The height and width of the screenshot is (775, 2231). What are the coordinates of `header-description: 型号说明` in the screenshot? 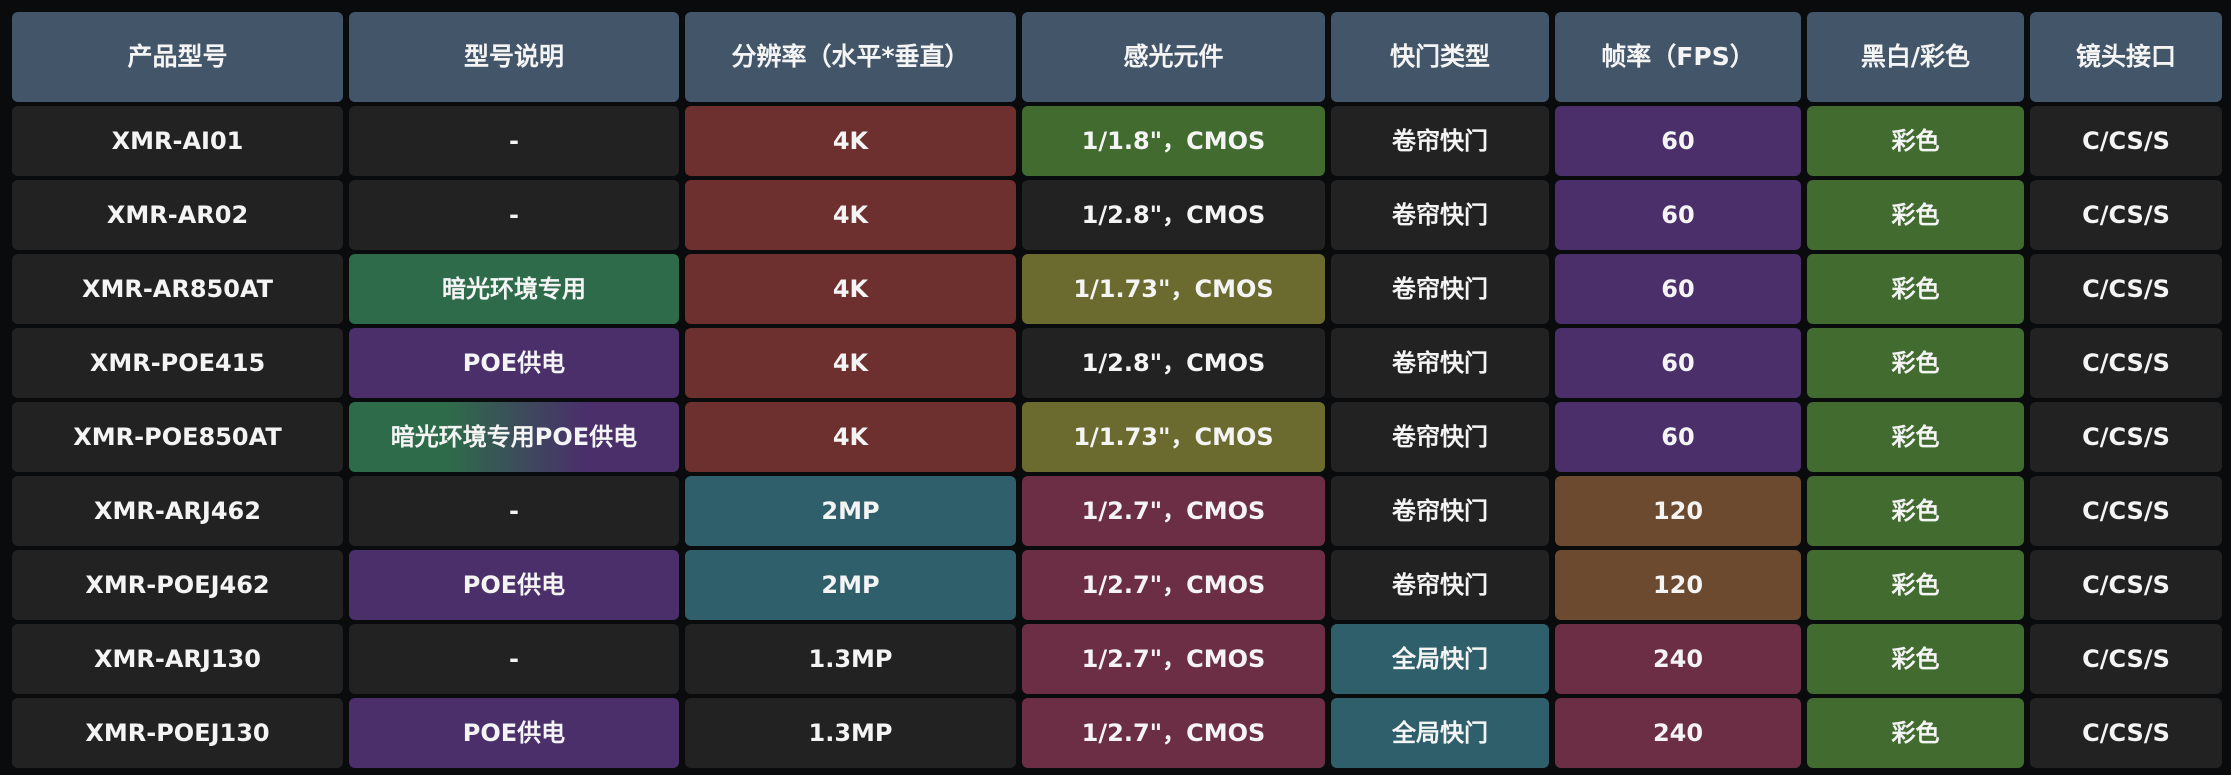 It's located at (514, 57).